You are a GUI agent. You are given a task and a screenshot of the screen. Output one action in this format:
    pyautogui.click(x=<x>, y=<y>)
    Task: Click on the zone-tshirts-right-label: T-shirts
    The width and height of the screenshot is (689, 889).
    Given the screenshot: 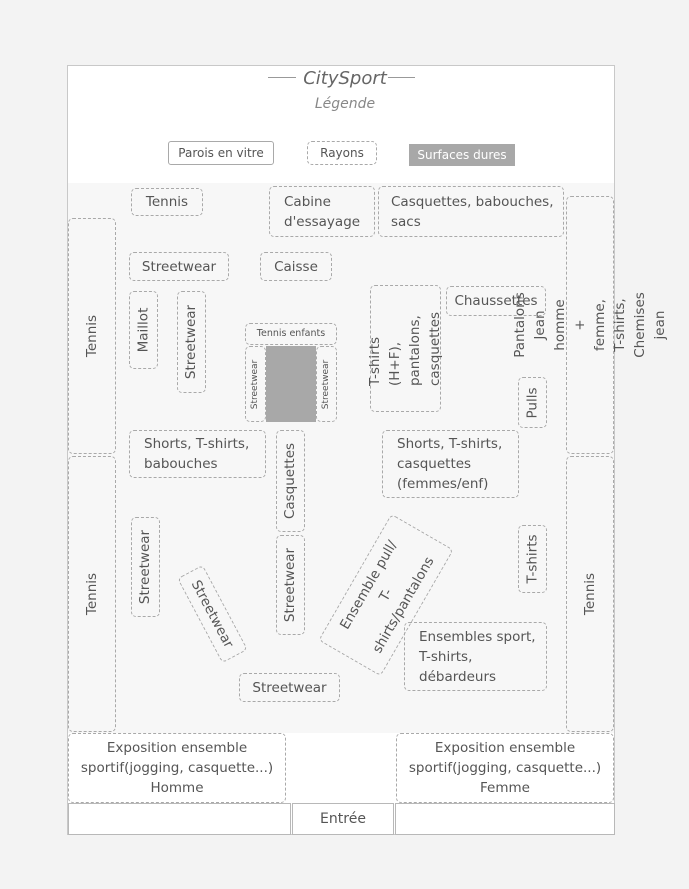 What is the action you would take?
    pyautogui.click(x=532, y=559)
    